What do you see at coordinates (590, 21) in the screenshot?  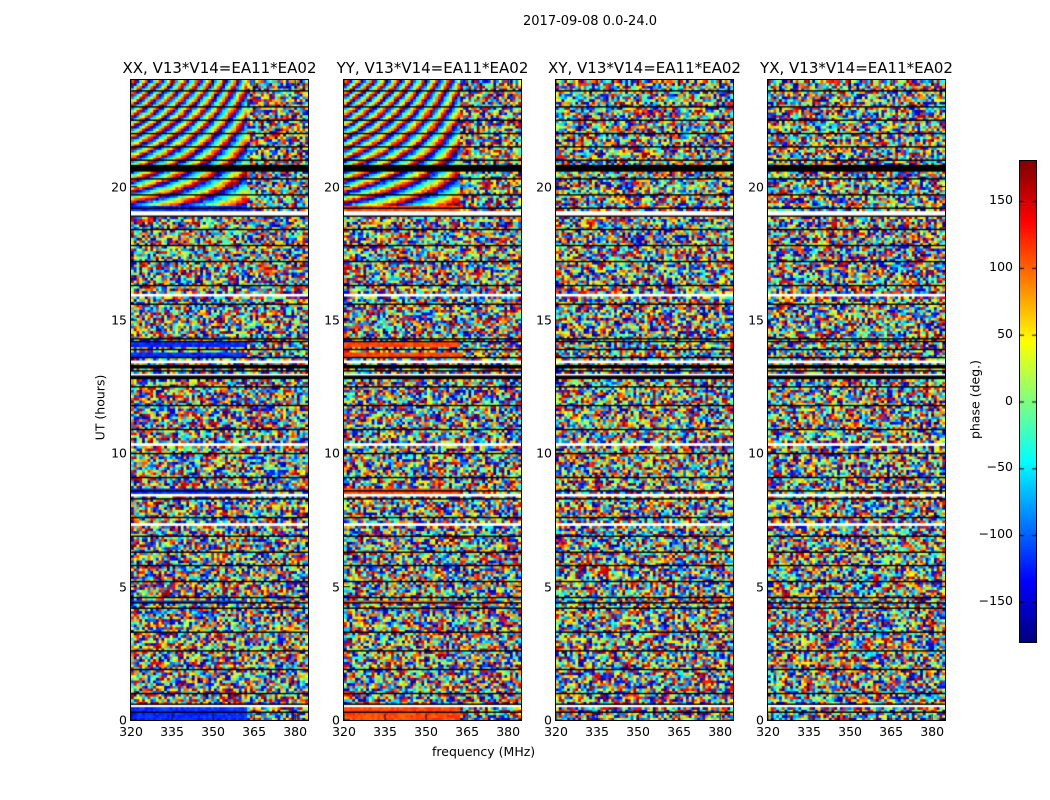 I see `suptitle: 2017-09-08 0.0-24.0` at bounding box center [590, 21].